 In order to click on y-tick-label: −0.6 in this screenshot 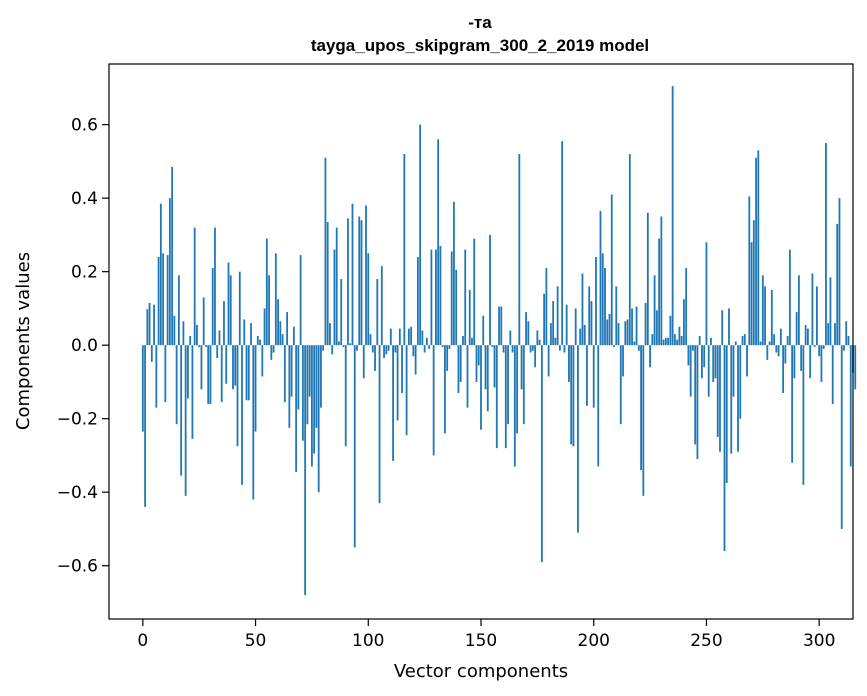, I will do `click(77, 567)`.